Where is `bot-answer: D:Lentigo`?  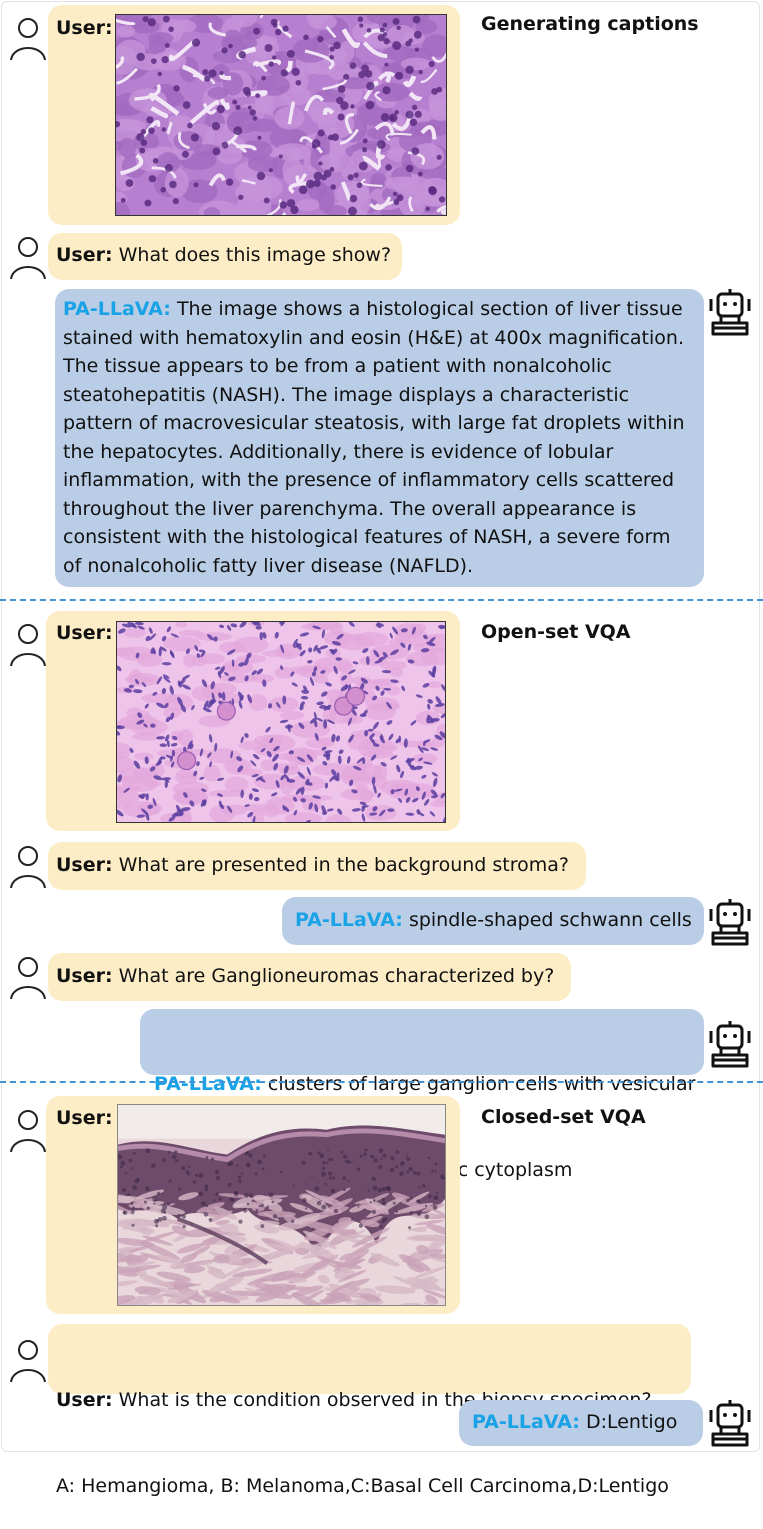
bot-answer: D:Lentigo is located at coordinates (631, 1422).